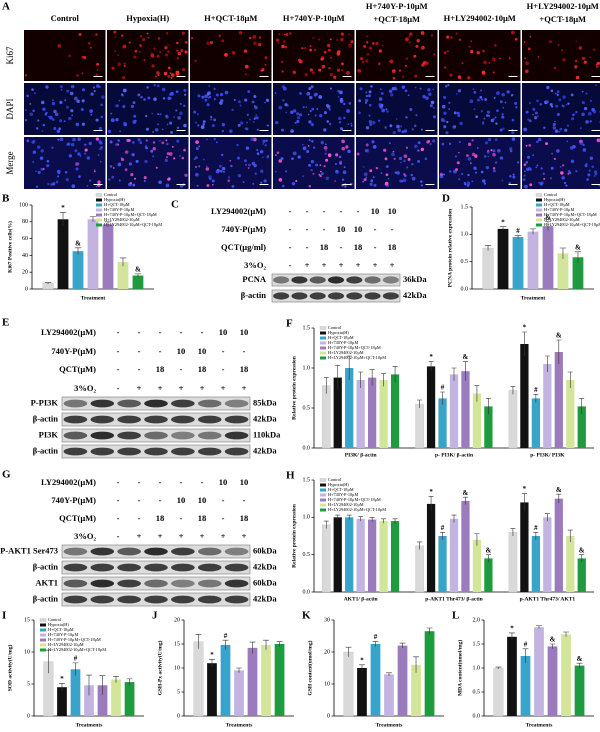 This screenshot has width=600, height=732. Describe the element at coordinates (327, 652) in the screenshot. I see `y-tick-label: 20` at that location.